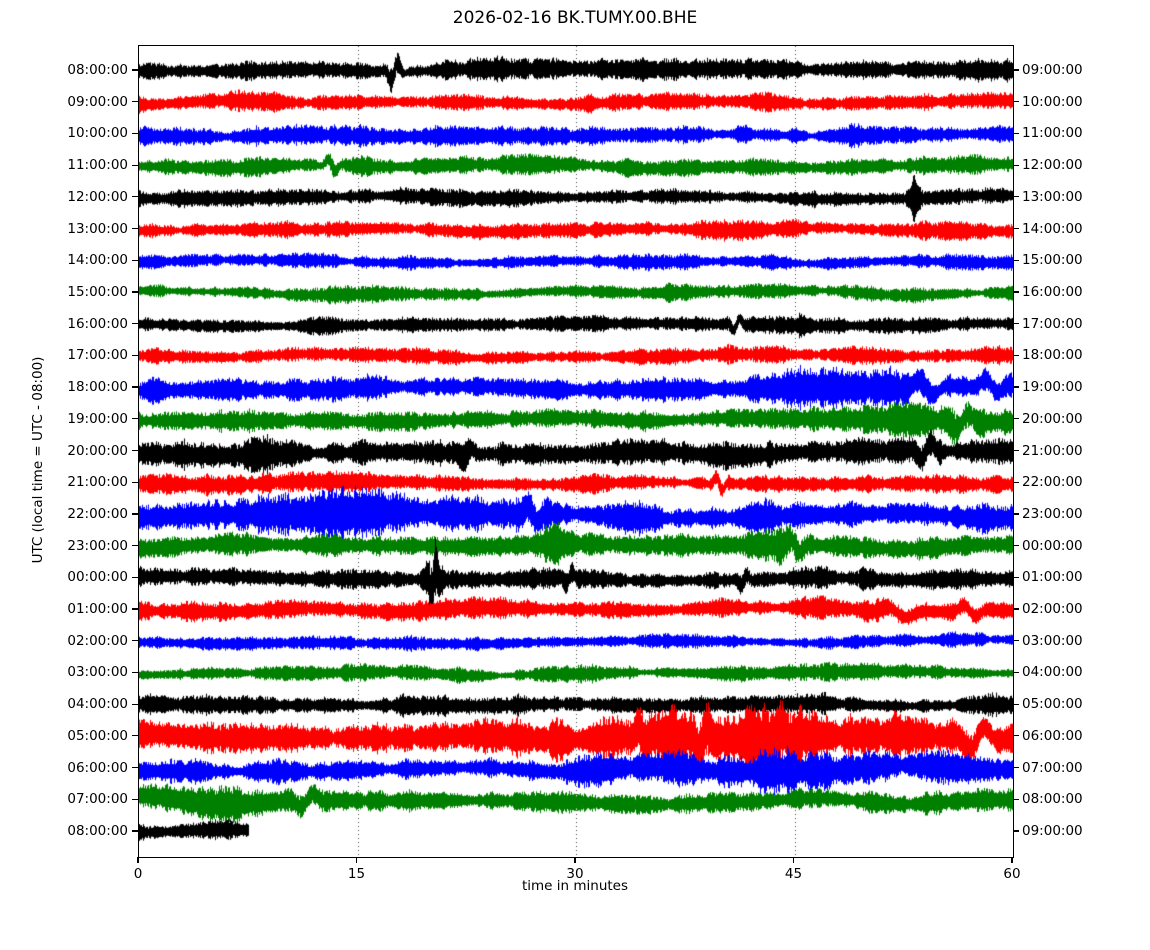  What do you see at coordinates (1052, 640) in the screenshot?
I see `local-time-label: 03:00:00` at bounding box center [1052, 640].